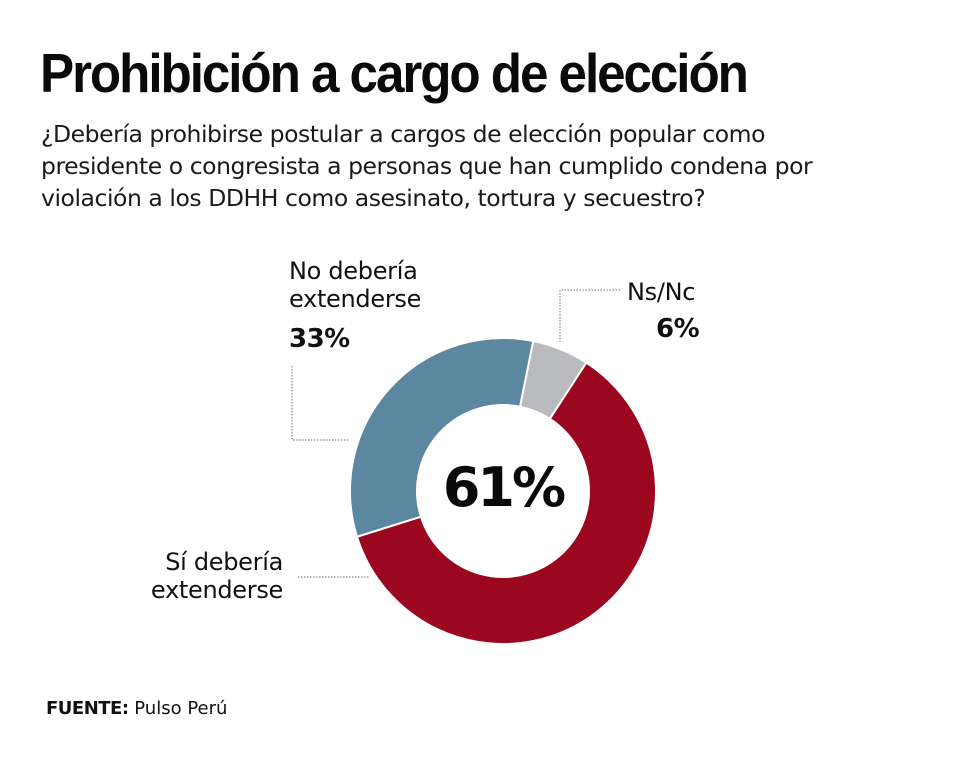 The width and height of the screenshot is (980, 763). I want to click on leader-line-no, so click(320, 403).